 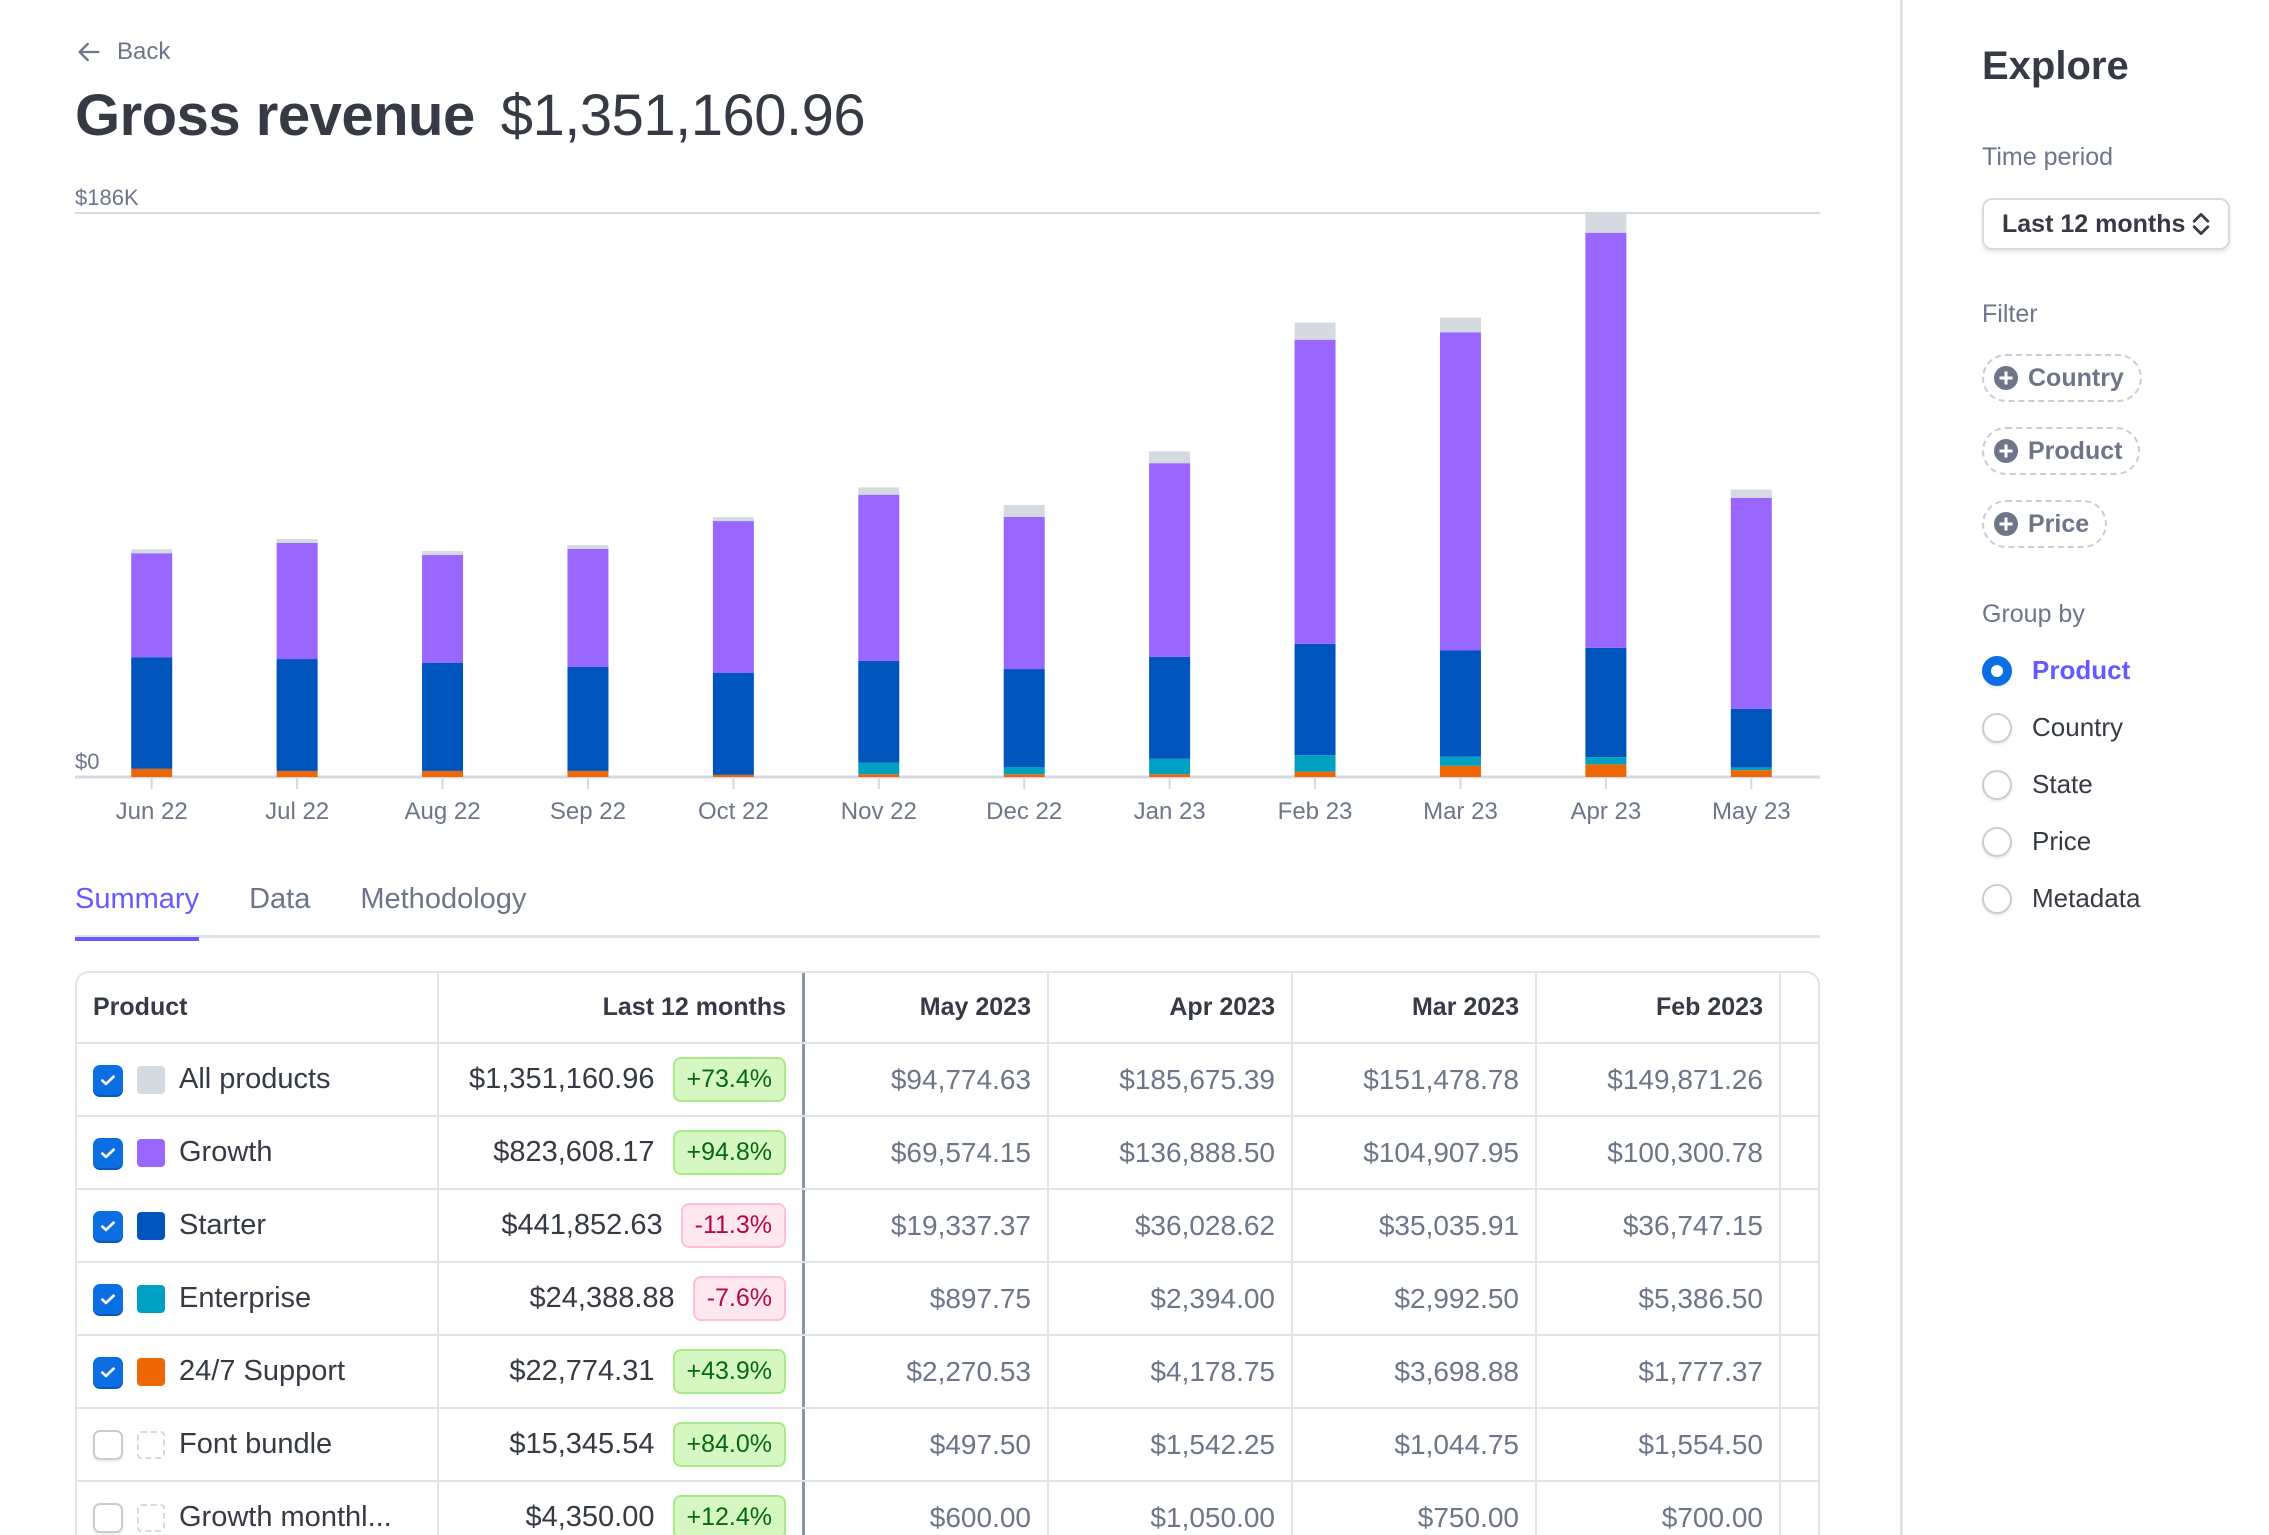 What do you see at coordinates (1415, 1444) in the screenshot?
I see `month-value-cell: $1,044.75` at bounding box center [1415, 1444].